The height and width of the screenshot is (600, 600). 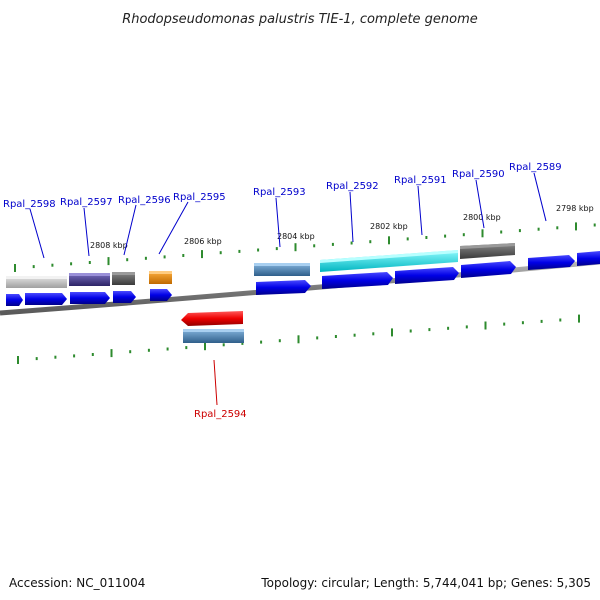 I want to click on kbp-label-2802: 2802 kbp, so click(x=389, y=226).